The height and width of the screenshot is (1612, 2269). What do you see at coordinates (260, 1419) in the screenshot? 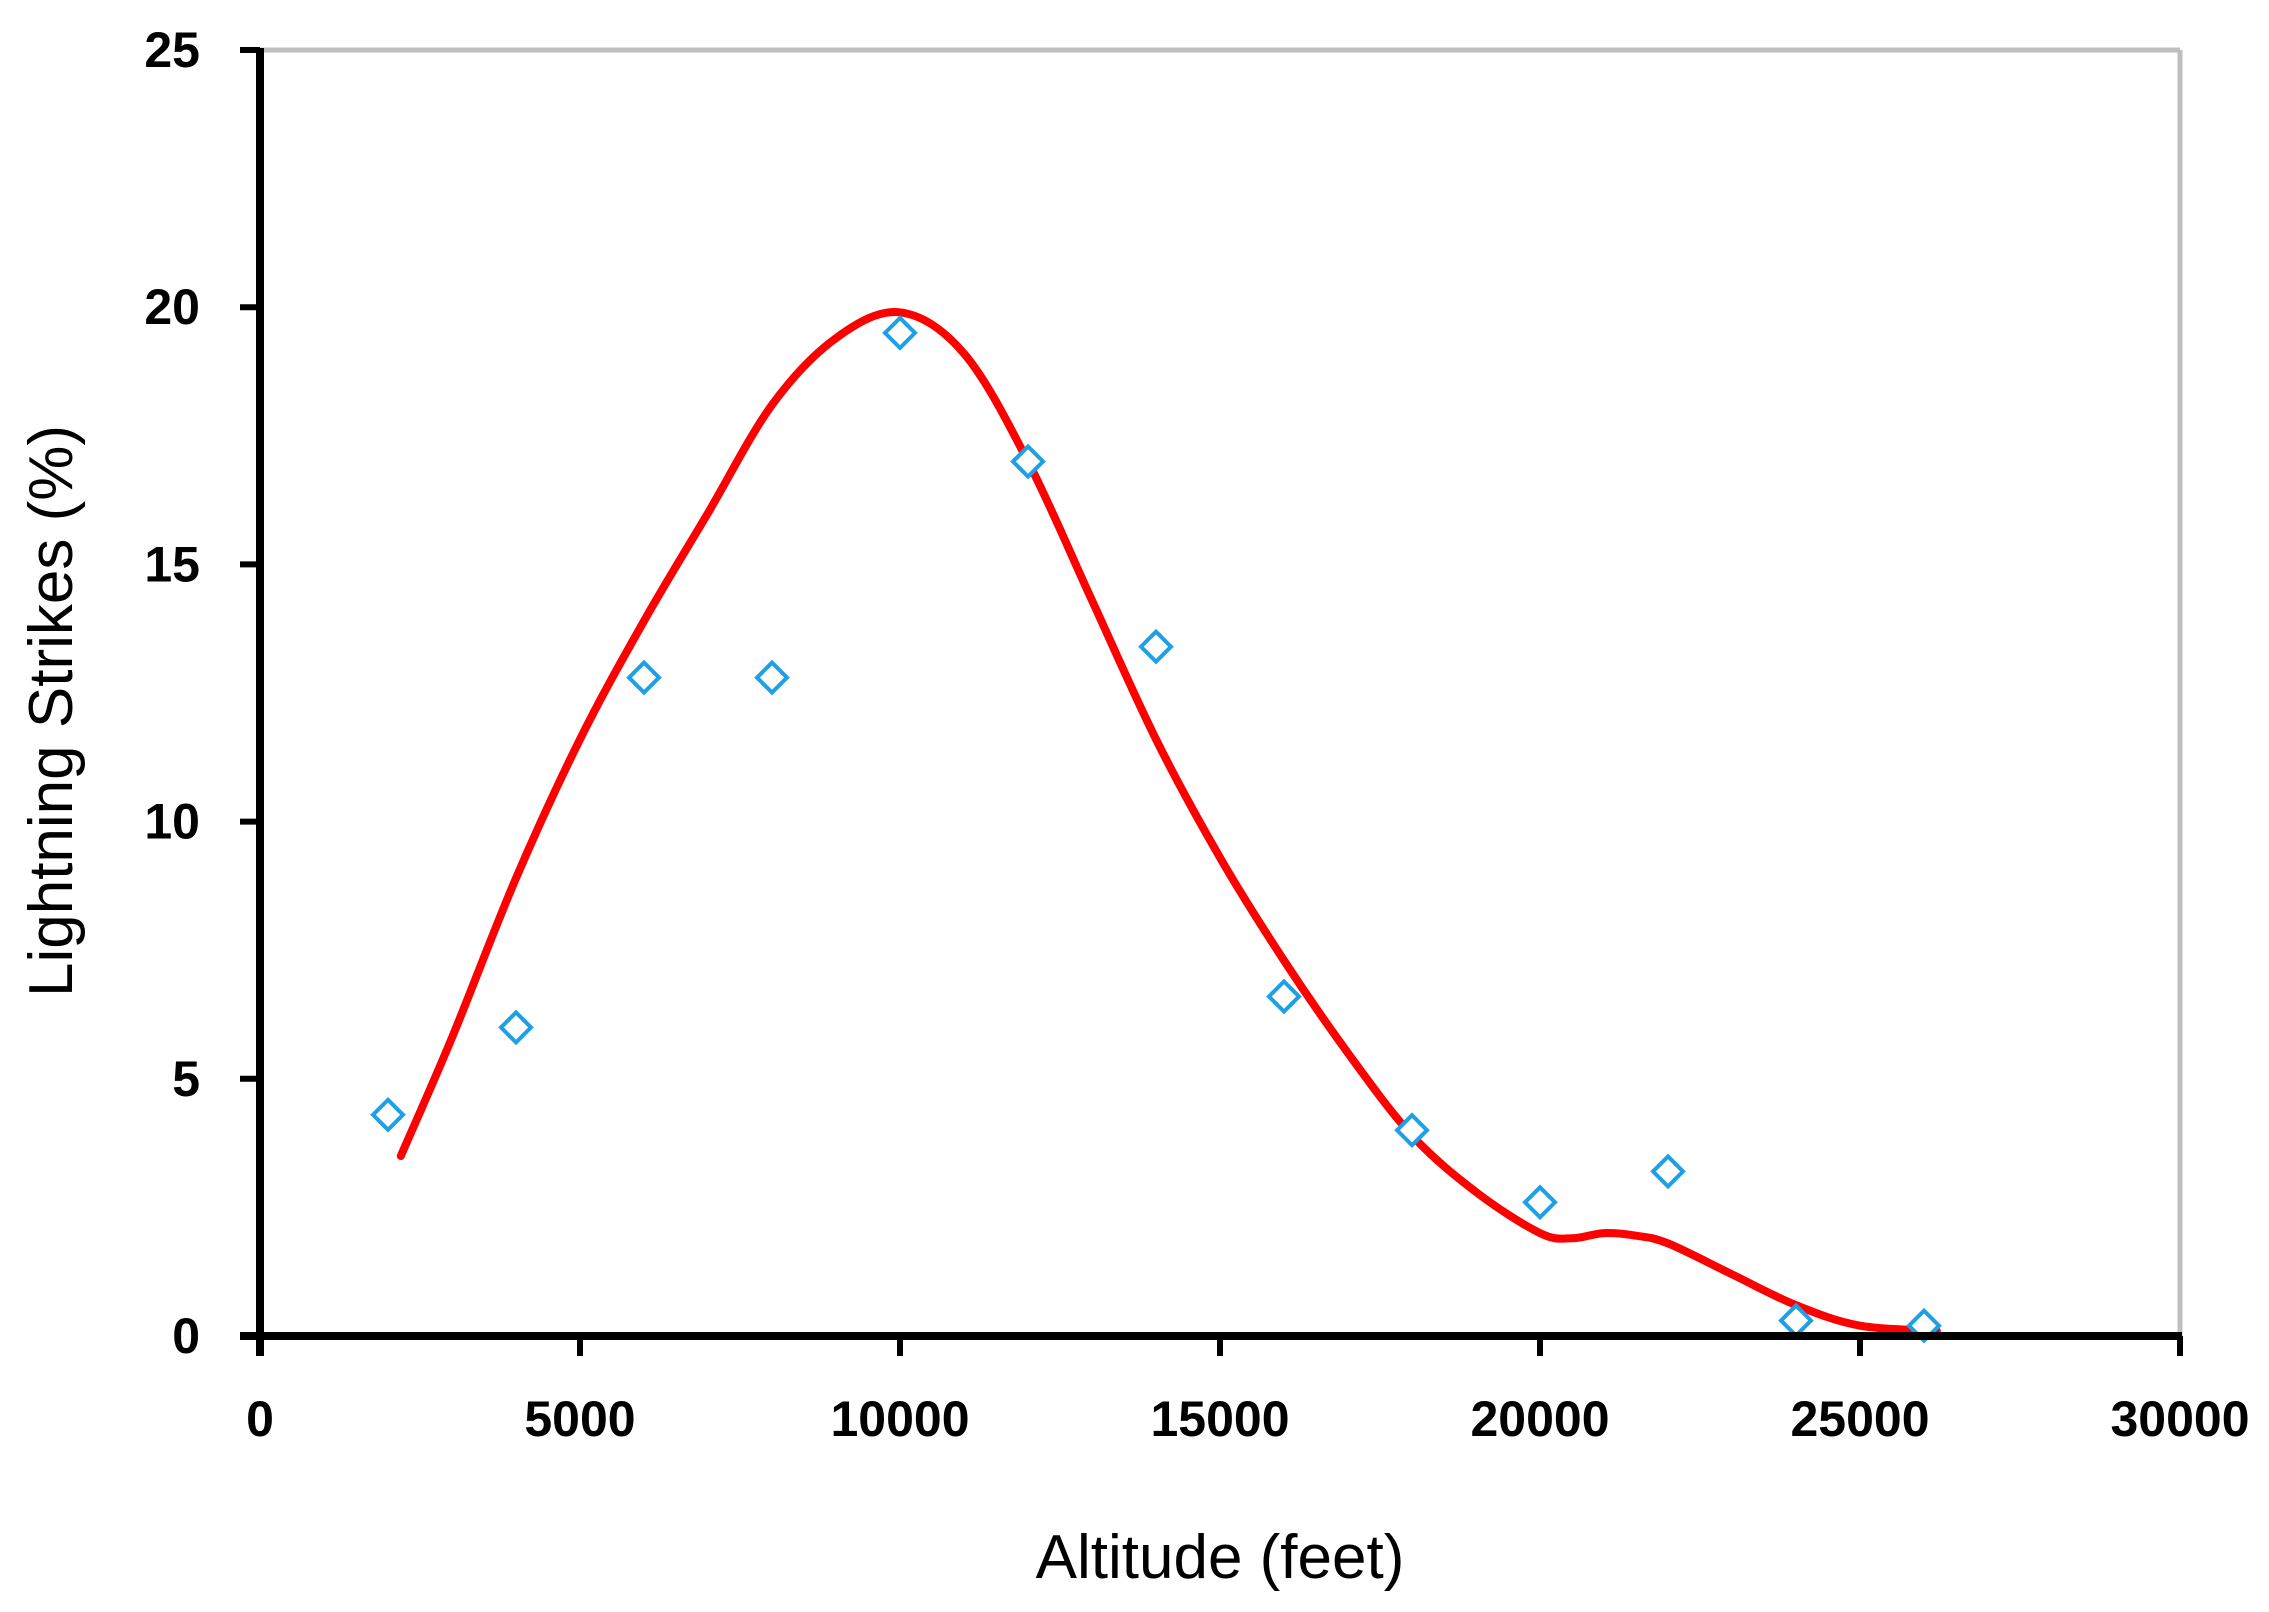
I see `x-tick-label: 0` at bounding box center [260, 1419].